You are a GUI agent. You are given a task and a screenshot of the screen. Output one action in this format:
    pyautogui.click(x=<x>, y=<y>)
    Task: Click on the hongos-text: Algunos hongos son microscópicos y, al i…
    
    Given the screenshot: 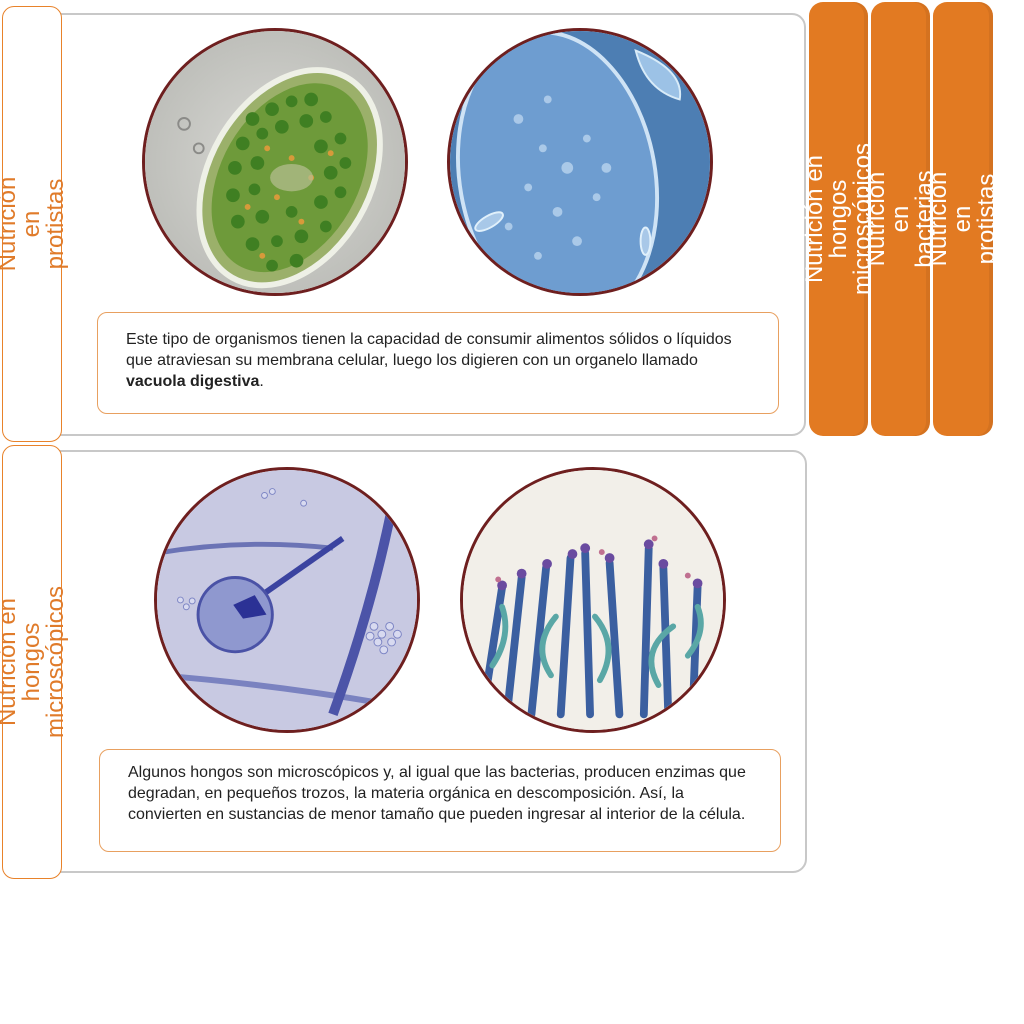 What is the action you would take?
    pyautogui.click(x=437, y=793)
    